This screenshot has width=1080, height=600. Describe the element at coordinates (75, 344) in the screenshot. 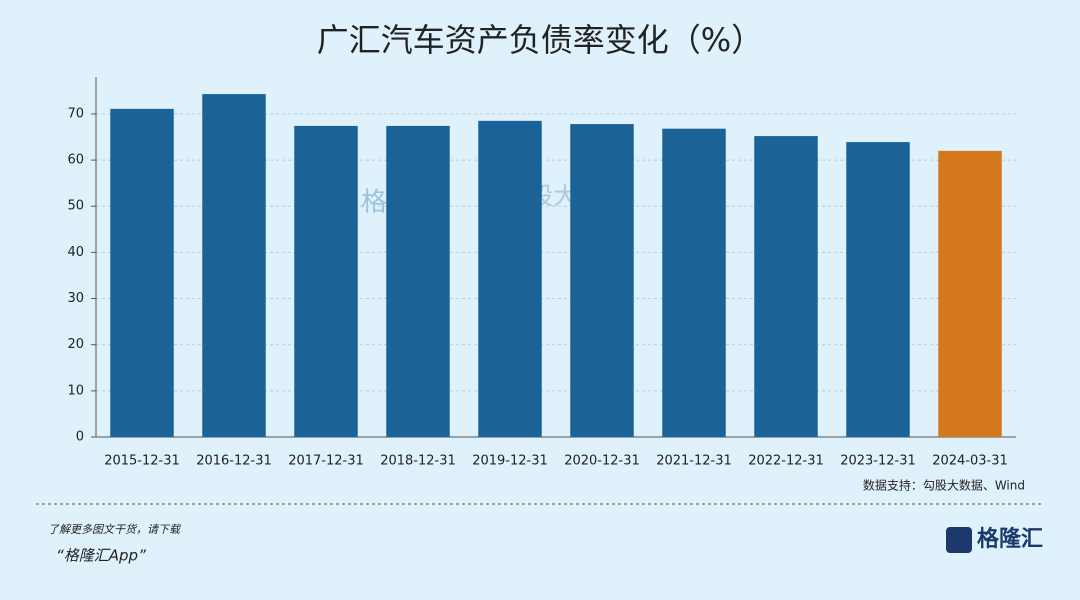

I see `y-tick-label: 20` at that location.